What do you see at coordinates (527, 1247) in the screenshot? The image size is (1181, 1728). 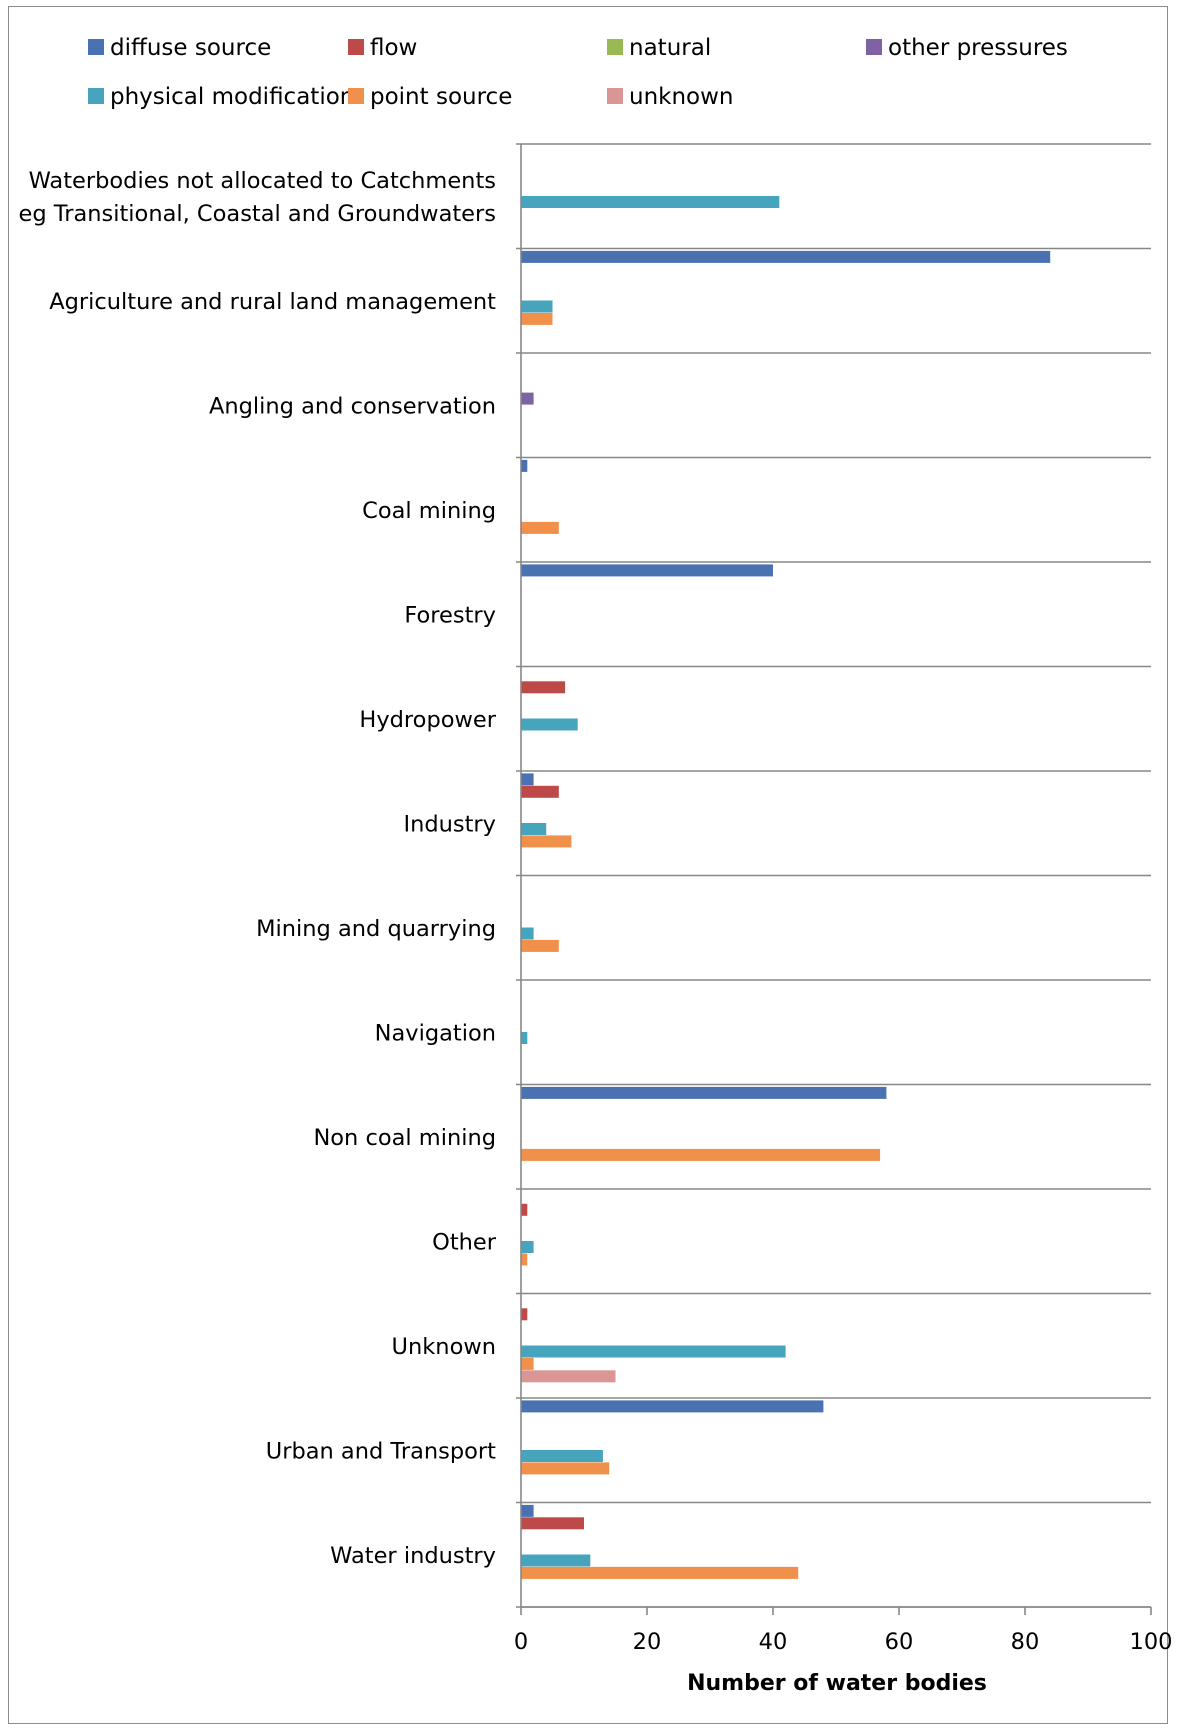 I see `bar-physical-modification-other` at bounding box center [527, 1247].